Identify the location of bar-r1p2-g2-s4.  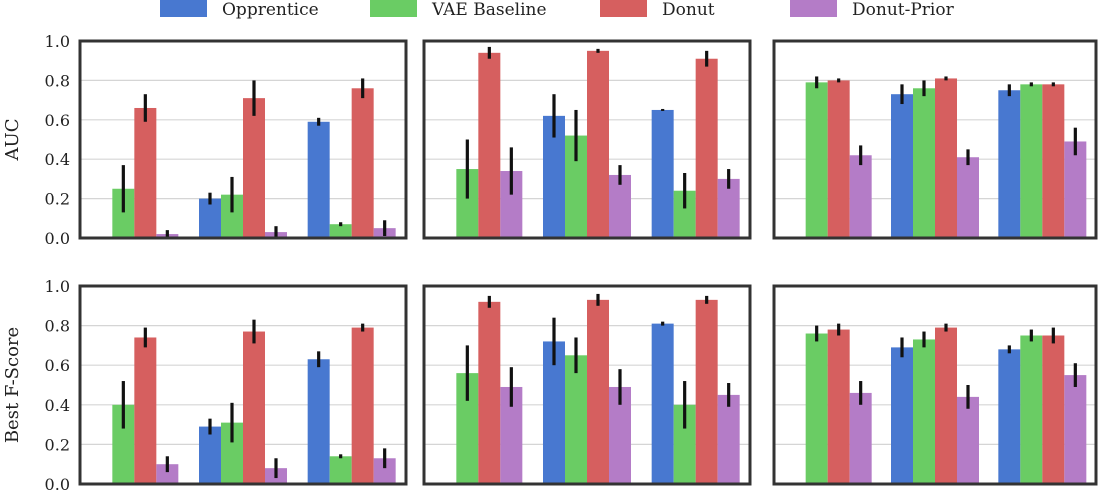
(620, 206).